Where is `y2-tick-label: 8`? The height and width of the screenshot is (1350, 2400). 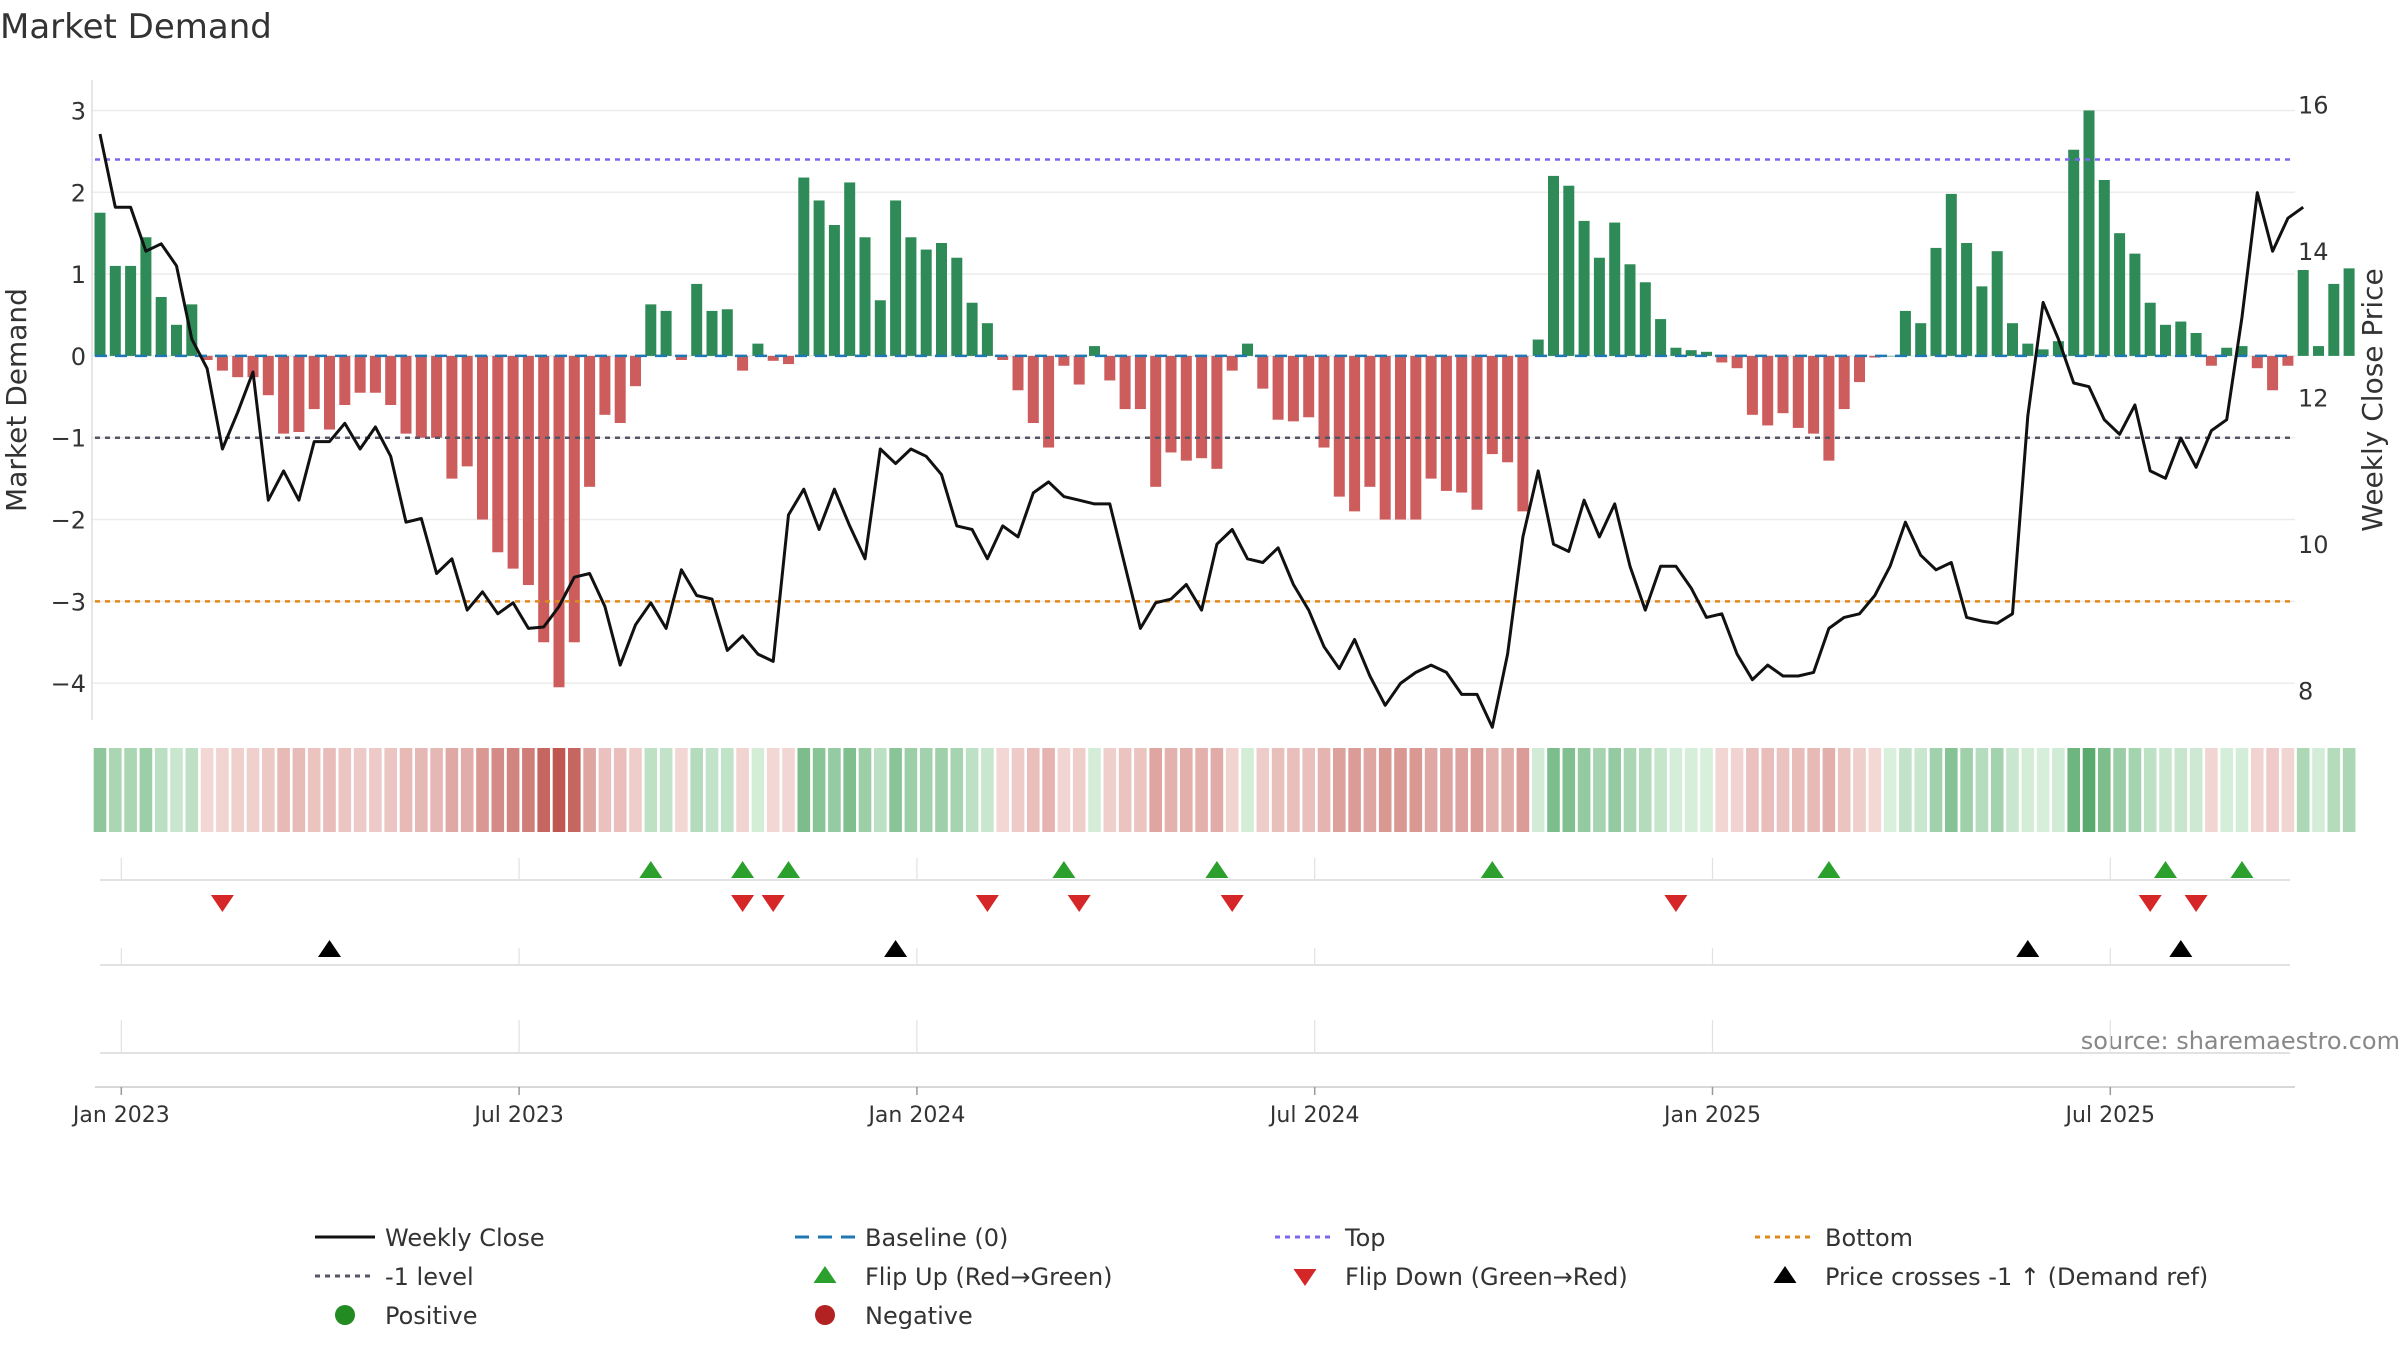 y2-tick-label: 8 is located at coordinates (2305, 692).